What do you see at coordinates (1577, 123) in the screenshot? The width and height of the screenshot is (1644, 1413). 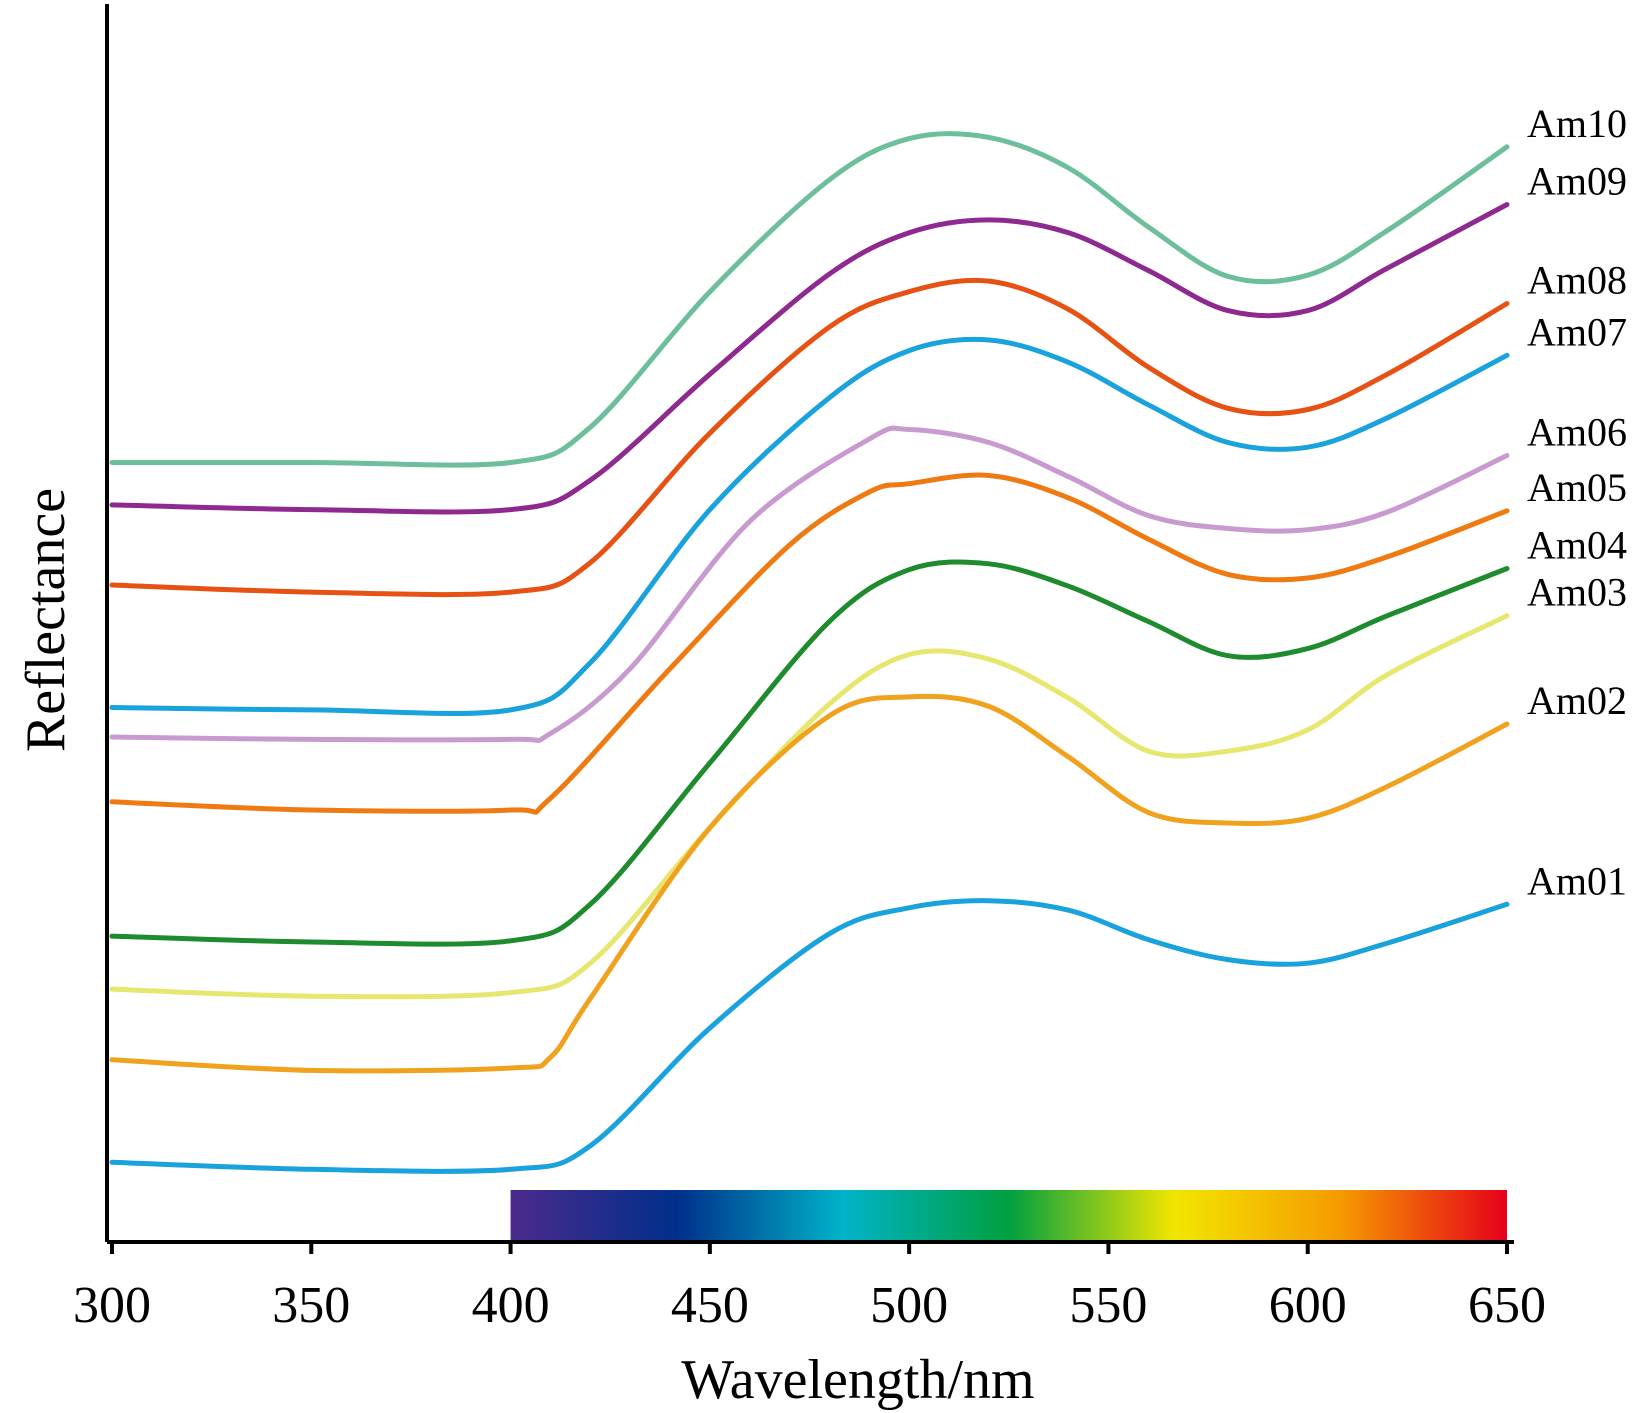 I see `series-label-am10: Am10` at bounding box center [1577, 123].